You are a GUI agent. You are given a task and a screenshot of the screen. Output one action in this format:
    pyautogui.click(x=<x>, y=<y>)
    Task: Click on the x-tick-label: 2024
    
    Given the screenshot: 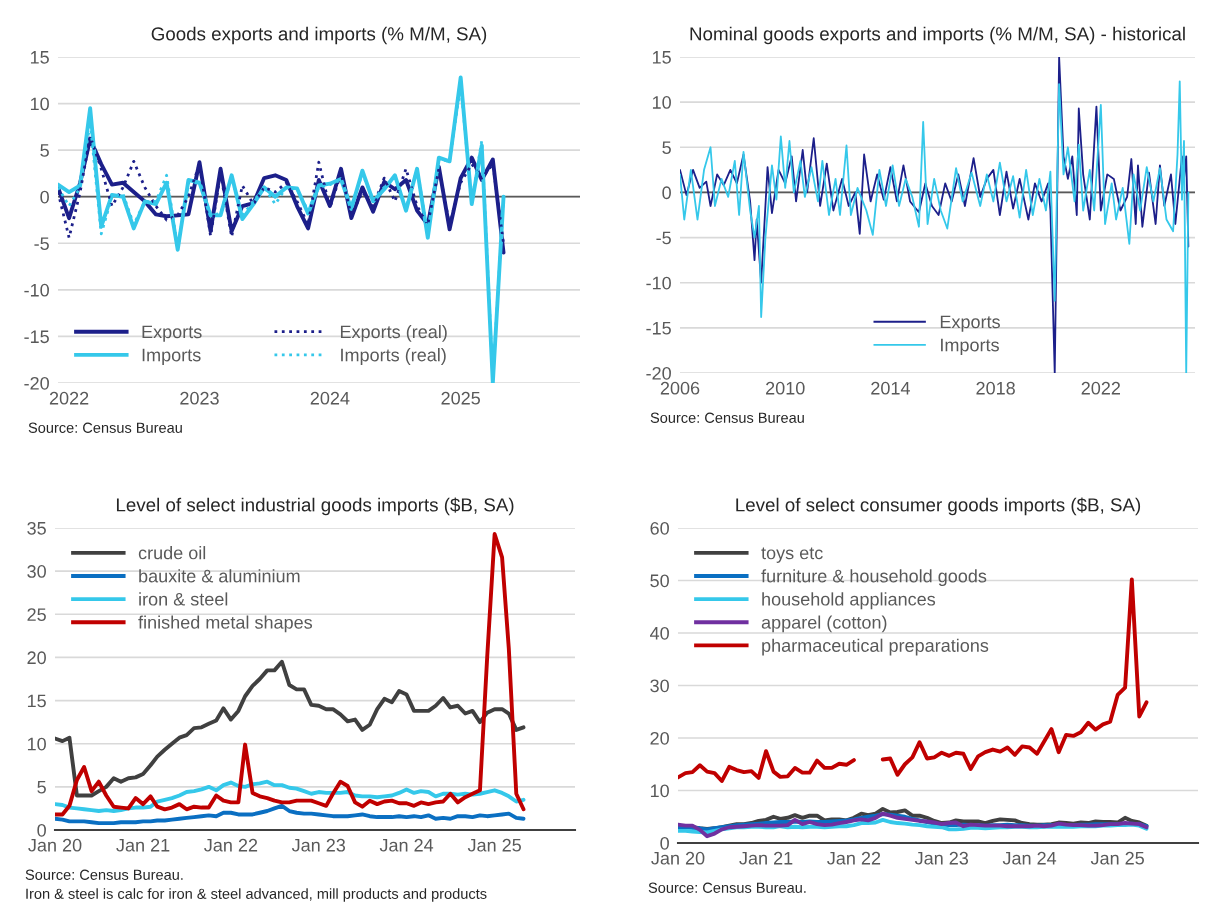 What is the action you would take?
    pyautogui.click(x=330, y=398)
    